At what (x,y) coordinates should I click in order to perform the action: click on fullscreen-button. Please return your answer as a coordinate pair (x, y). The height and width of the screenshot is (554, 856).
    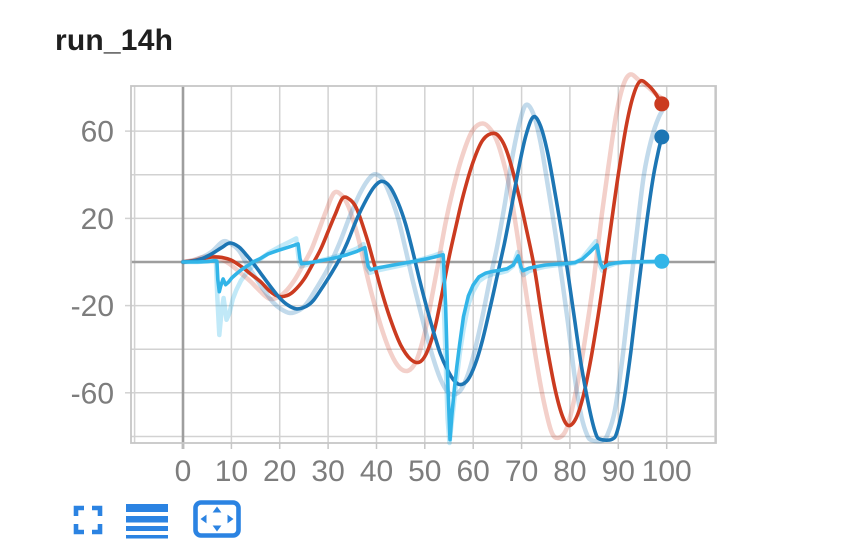
    Looking at the image, I should click on (88, 520).